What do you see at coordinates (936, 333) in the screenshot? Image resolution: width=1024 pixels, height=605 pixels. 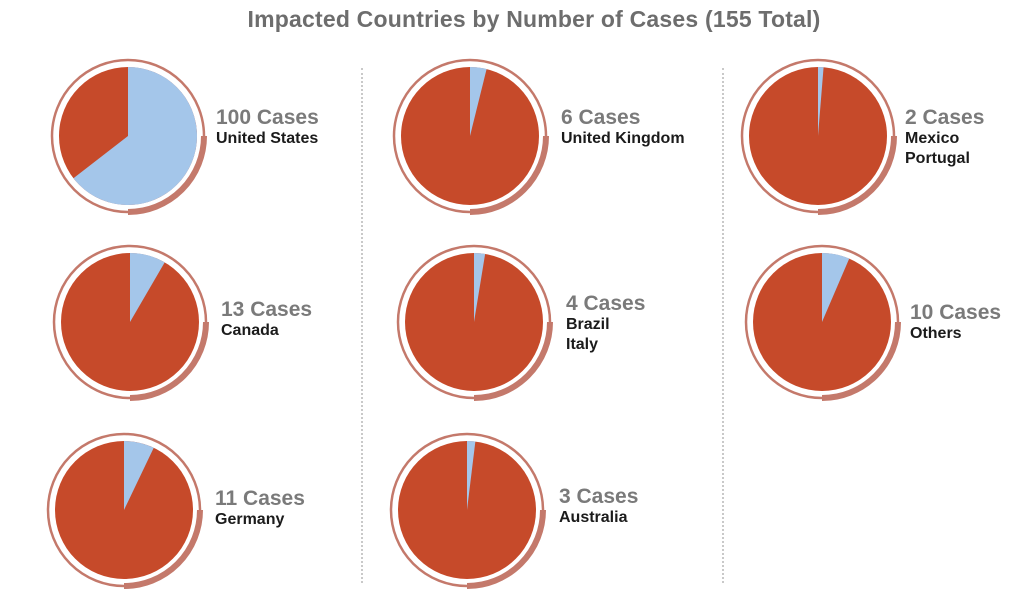 I see `country-label: Others` at bounding box center [936, 333].